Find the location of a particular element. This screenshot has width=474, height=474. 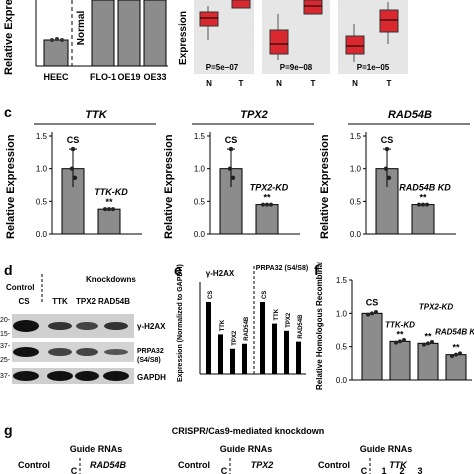

panel-letter-e: e is located at coordinates (178, 270).